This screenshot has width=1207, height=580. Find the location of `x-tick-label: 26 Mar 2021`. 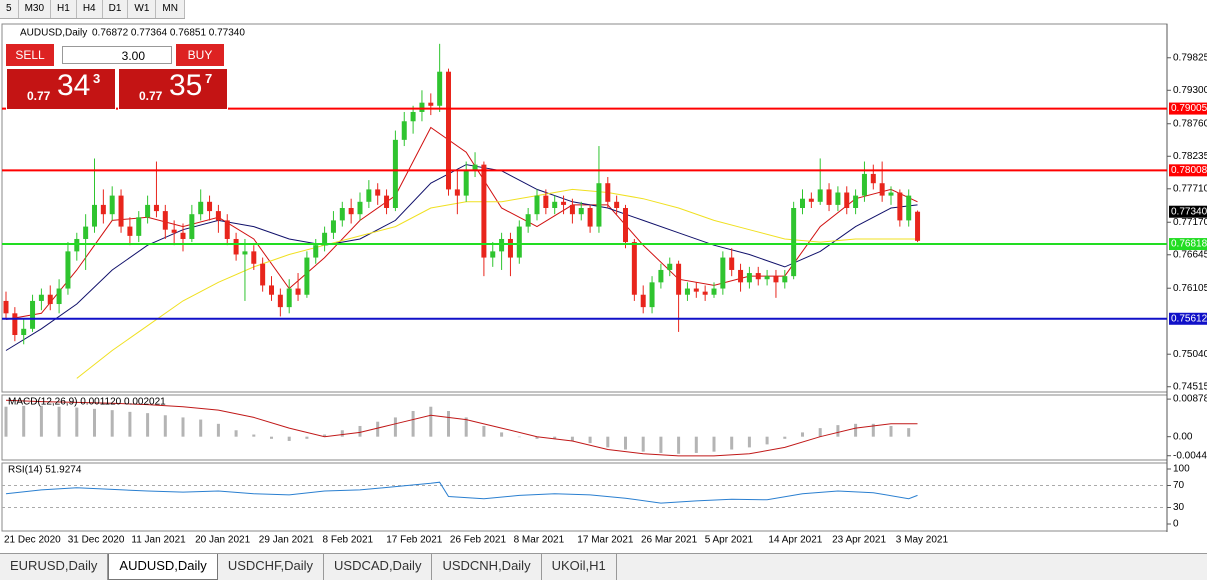

x-tick-label: 26 Mar 2021 is located at coordinates (669, 540).